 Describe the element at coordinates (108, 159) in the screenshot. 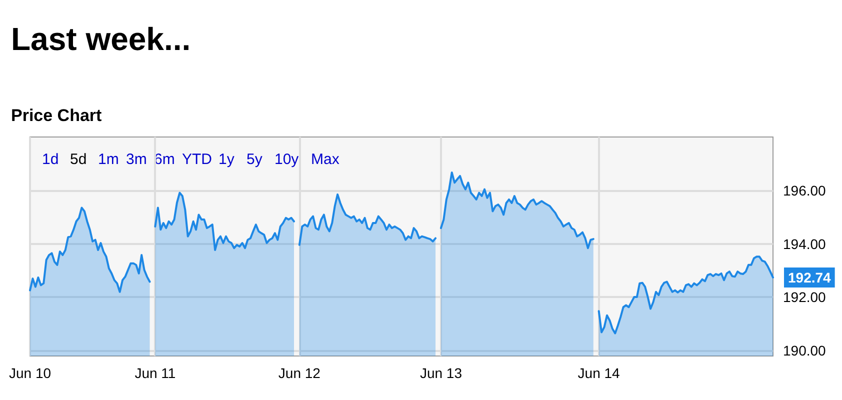

I see `annotation: 1m` at that location.